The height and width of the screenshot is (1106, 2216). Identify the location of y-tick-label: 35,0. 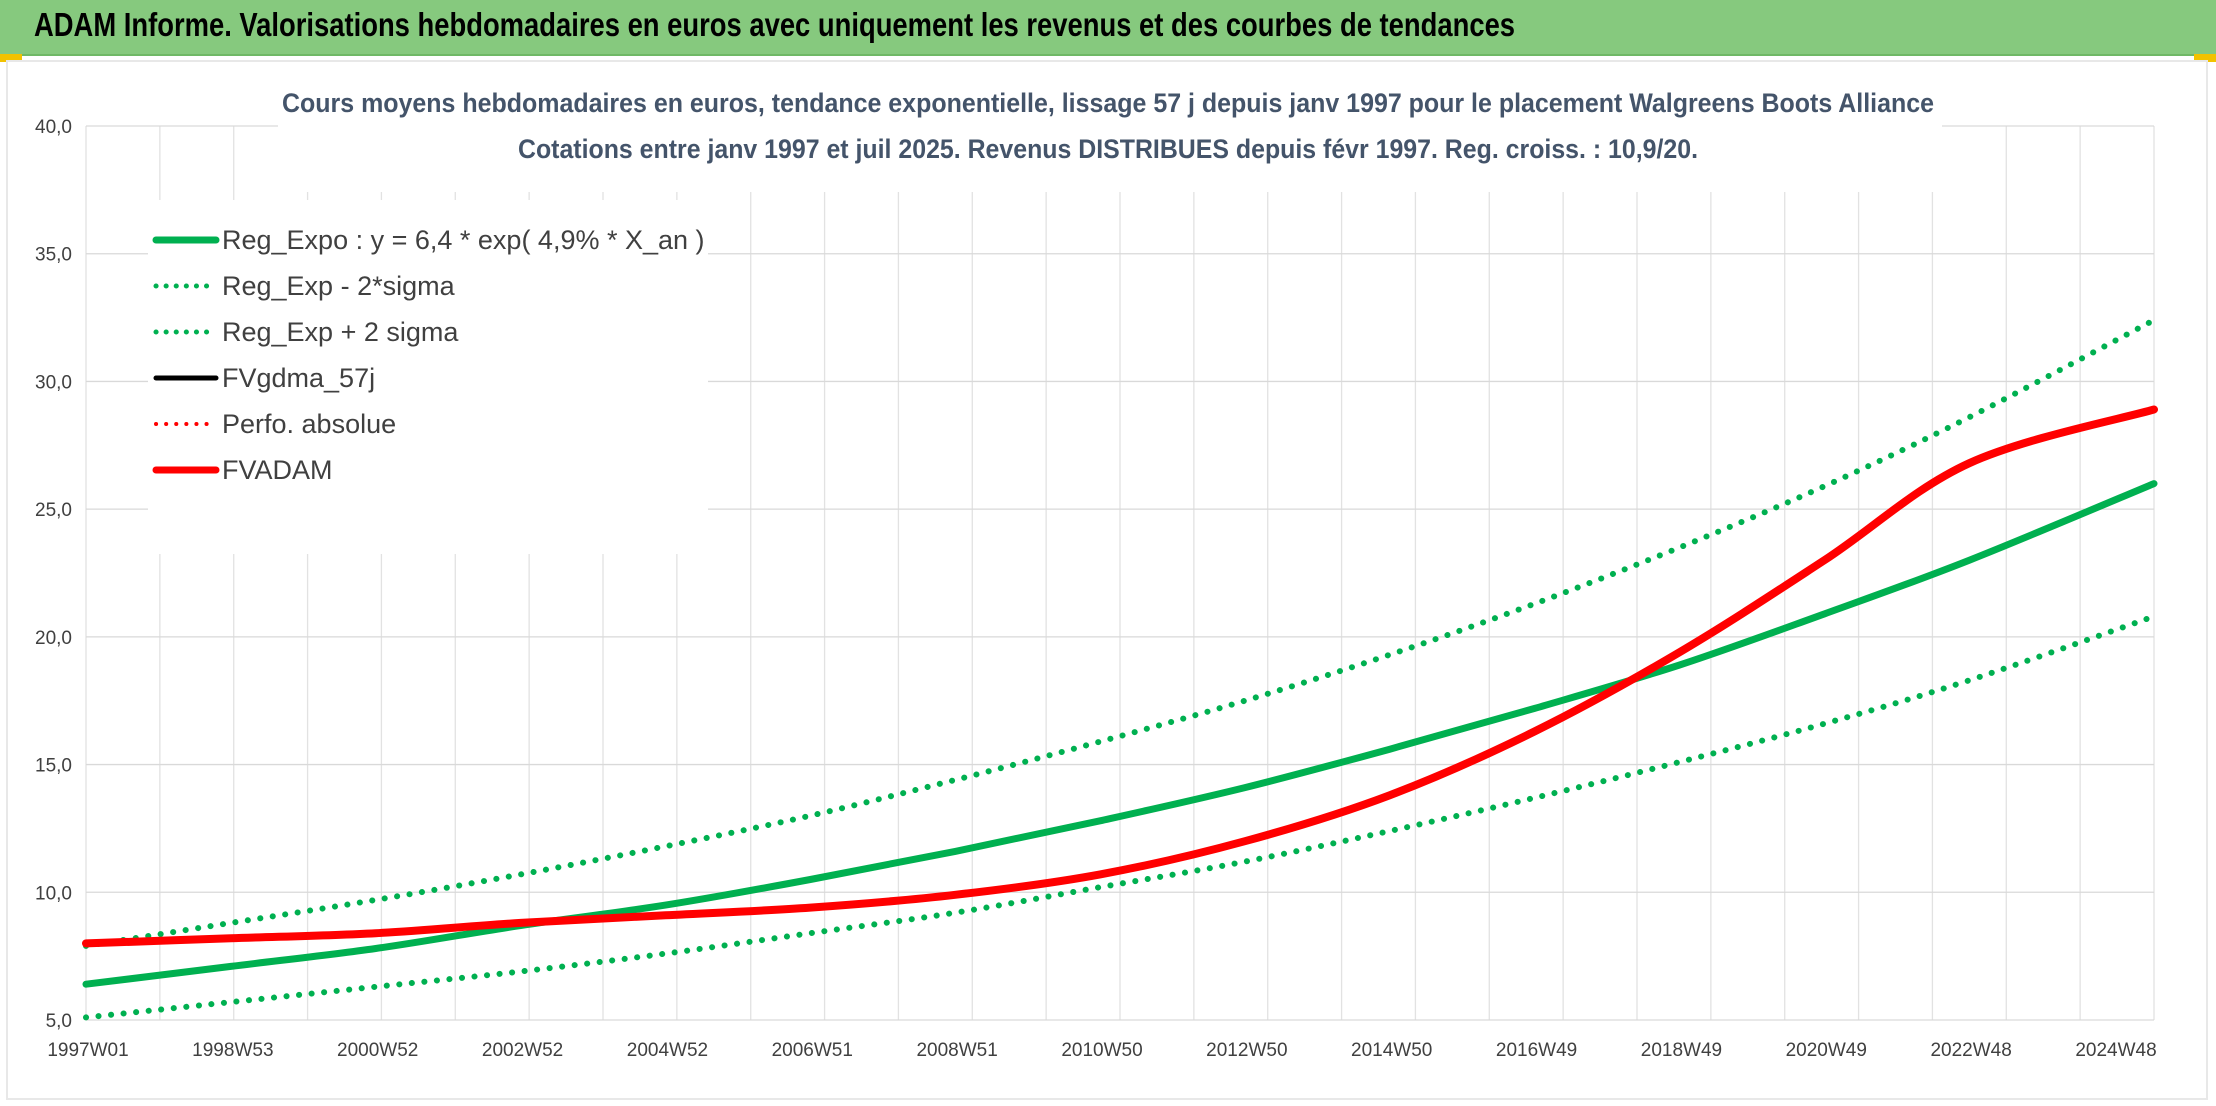
(53, 255).